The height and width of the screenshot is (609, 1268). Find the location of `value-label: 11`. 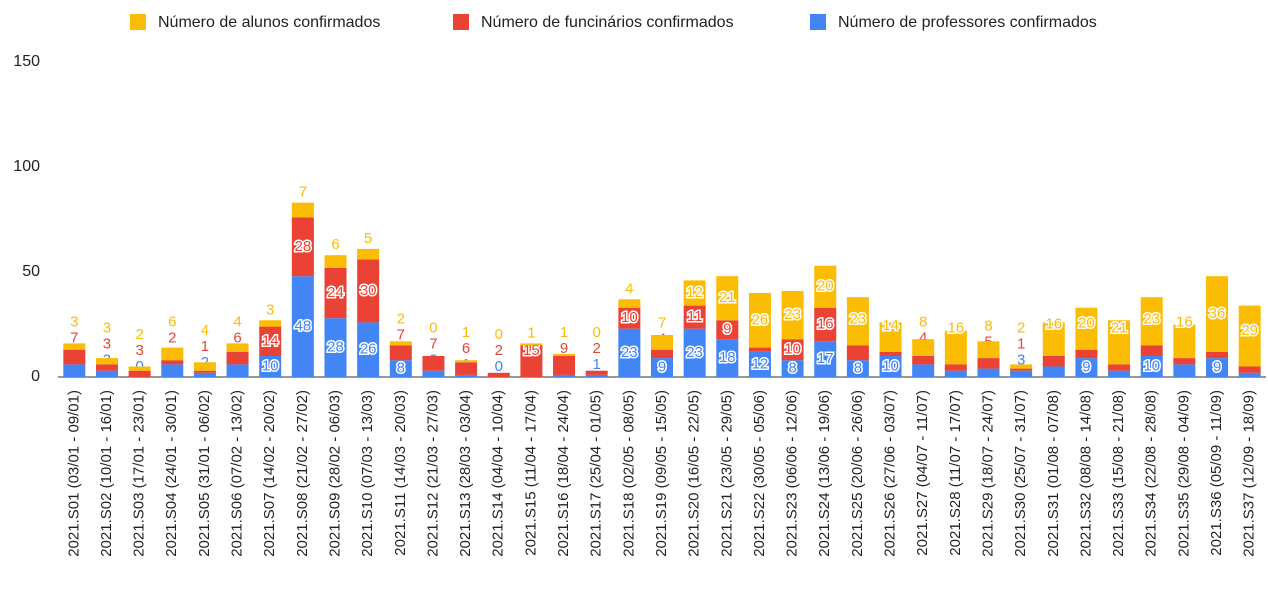

value-label: 11 is located at coordinates (695, 316).